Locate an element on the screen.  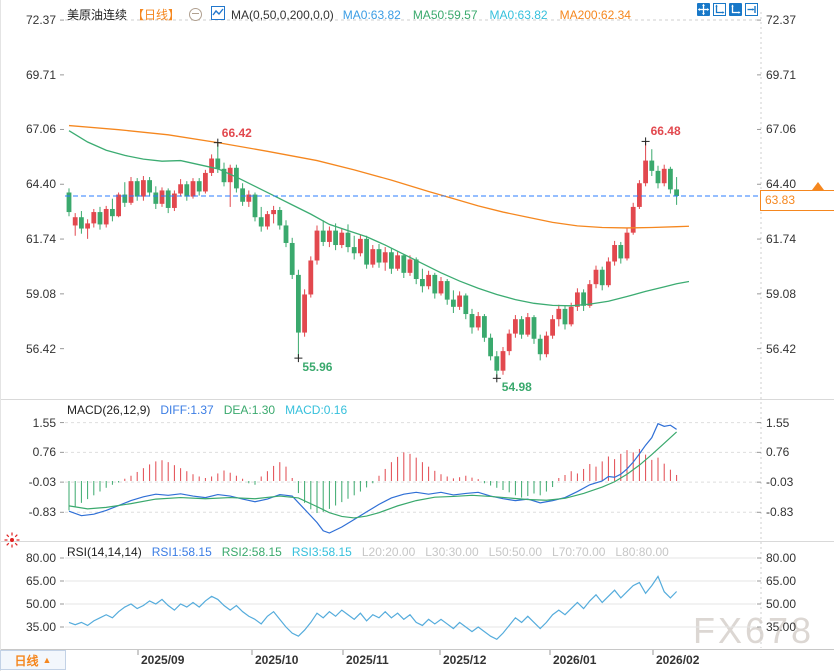
ma-value-label: MA50:59.57 is located at coordinates (445, 14).